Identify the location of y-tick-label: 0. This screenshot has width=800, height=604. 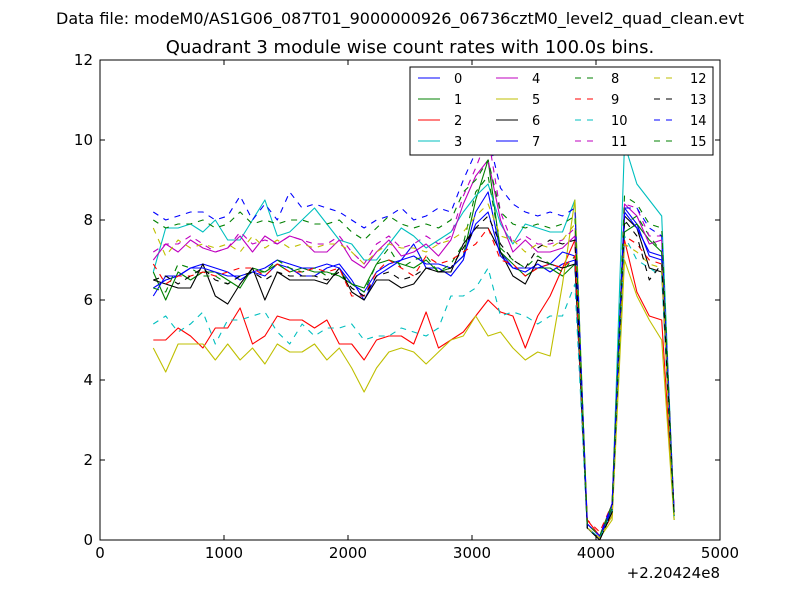
(88, 540).